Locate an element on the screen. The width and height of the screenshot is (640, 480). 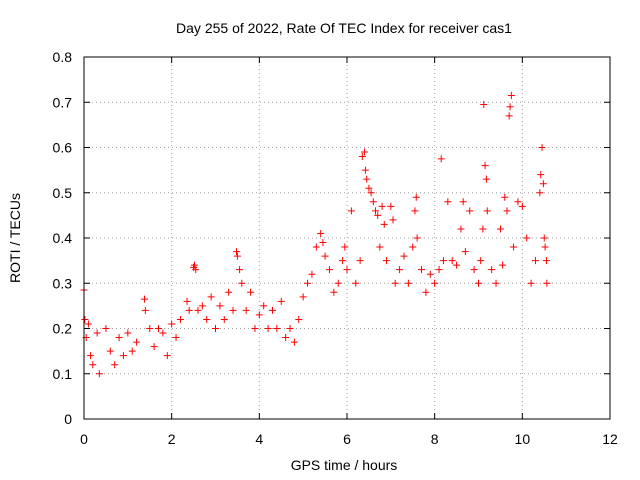
y-tick-label: 0.1 is located at coordinates (63, 374).